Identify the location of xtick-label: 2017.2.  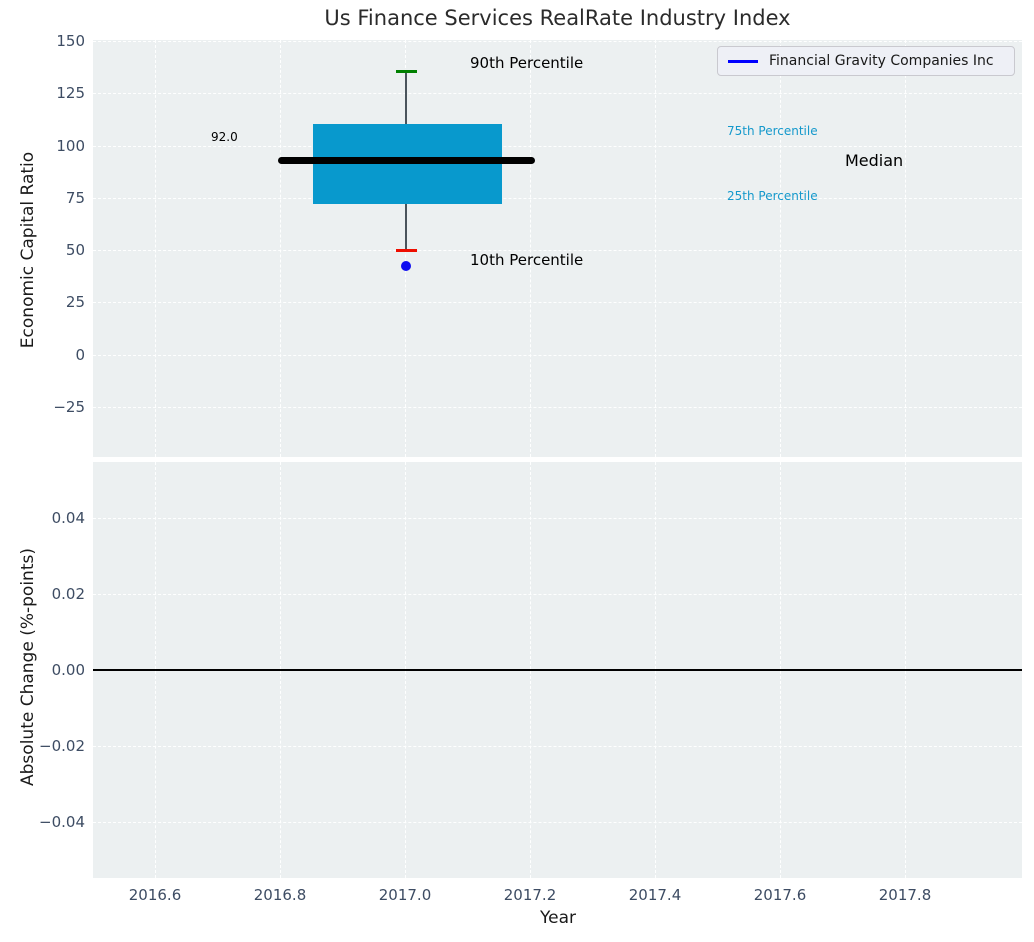
(530, 895).